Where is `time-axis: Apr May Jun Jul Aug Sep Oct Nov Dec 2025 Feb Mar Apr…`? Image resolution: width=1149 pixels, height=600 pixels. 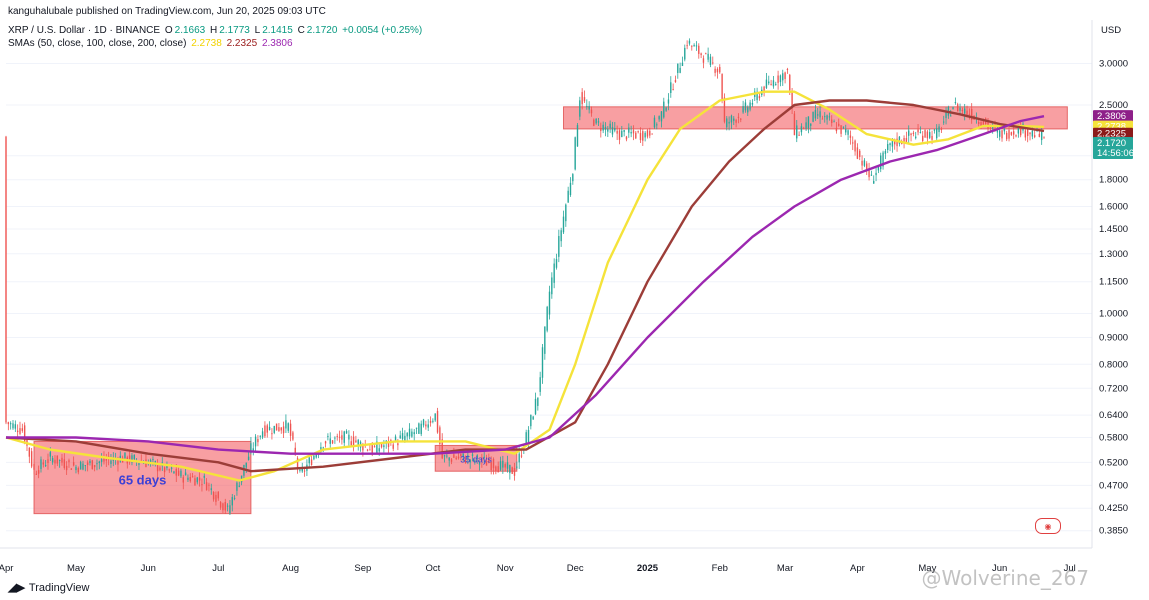
time-axis: Apr May Jun Jul Aug Sep Oct Nov Dec 2025 Feb Mar Apr… is located at coordinates (538, 568).